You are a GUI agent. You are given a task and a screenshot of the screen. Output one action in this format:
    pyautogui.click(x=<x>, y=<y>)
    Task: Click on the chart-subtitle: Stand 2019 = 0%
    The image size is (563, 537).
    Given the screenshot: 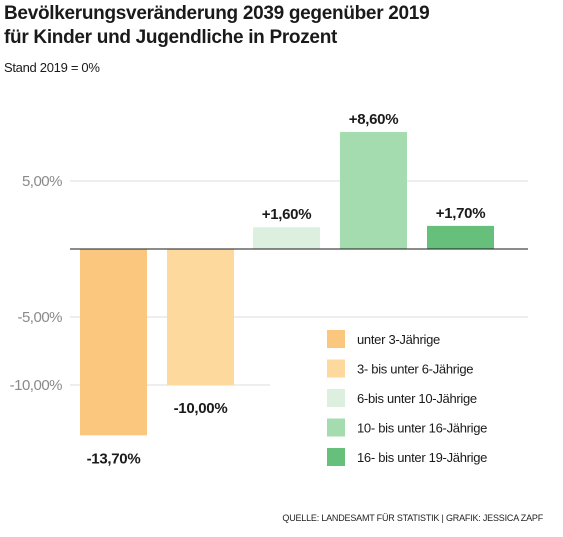 What is the action you would take?
    pyautogui.click(x=52, y=67)
    